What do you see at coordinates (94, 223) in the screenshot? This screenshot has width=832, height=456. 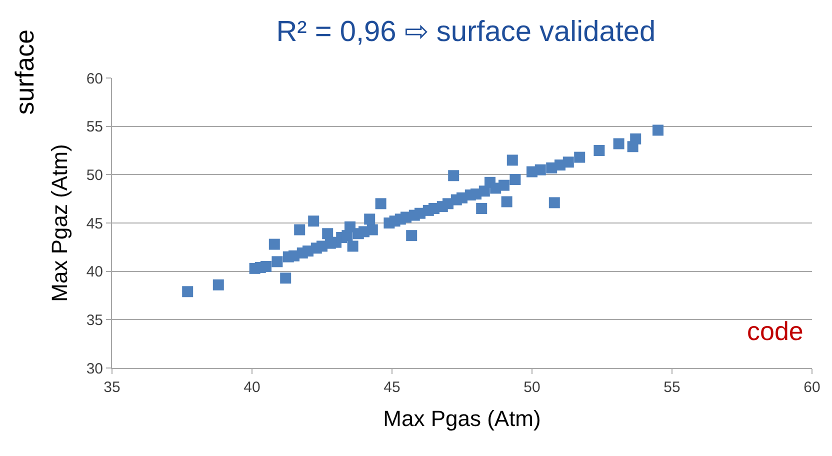 I see `y-tick-label: 45` at bounding box center [94, 223].